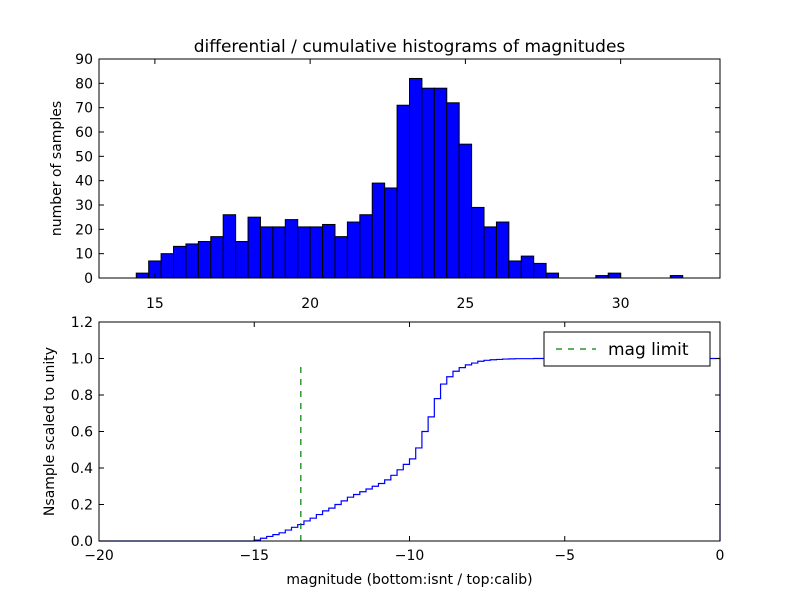 Image resolution: width=800 pixels, height=600 pixels. What do you see at coordinates (84, 206) in the screenshot?
I see `y-tick-label: 30` at bounding box center [84, 206].